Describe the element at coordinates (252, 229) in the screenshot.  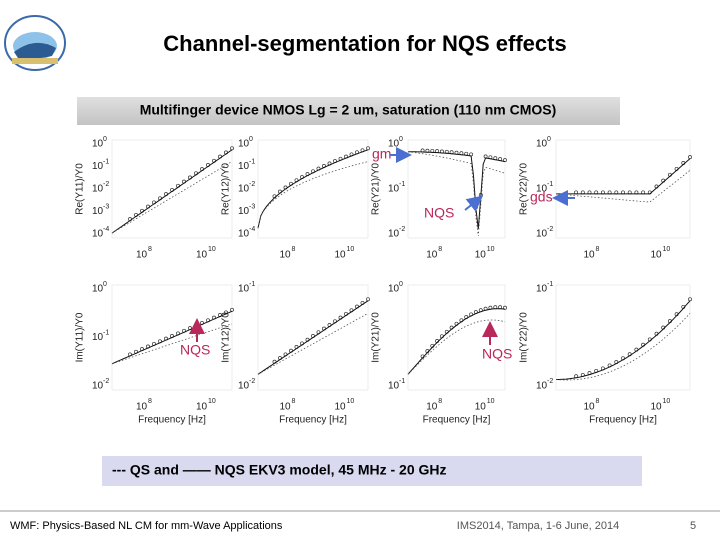
I see `y-tick-exp: -4` at that location.